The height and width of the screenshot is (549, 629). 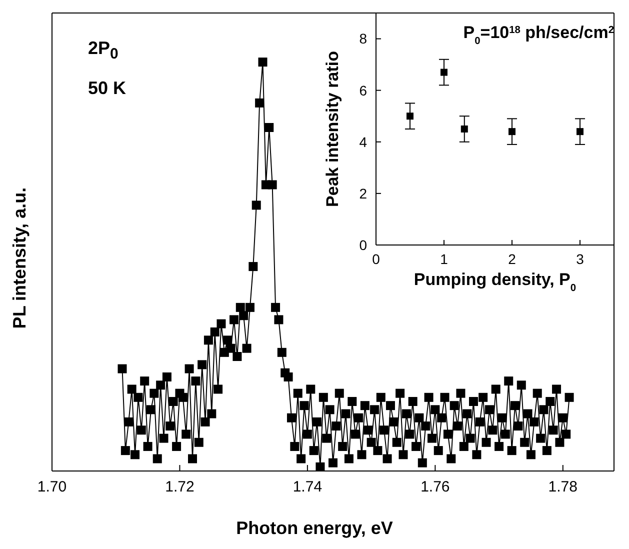 What do you see at coordinates (363, 90) in the screenshot?
I see `y-tick-label: 6` at bounding box center [363, 90].